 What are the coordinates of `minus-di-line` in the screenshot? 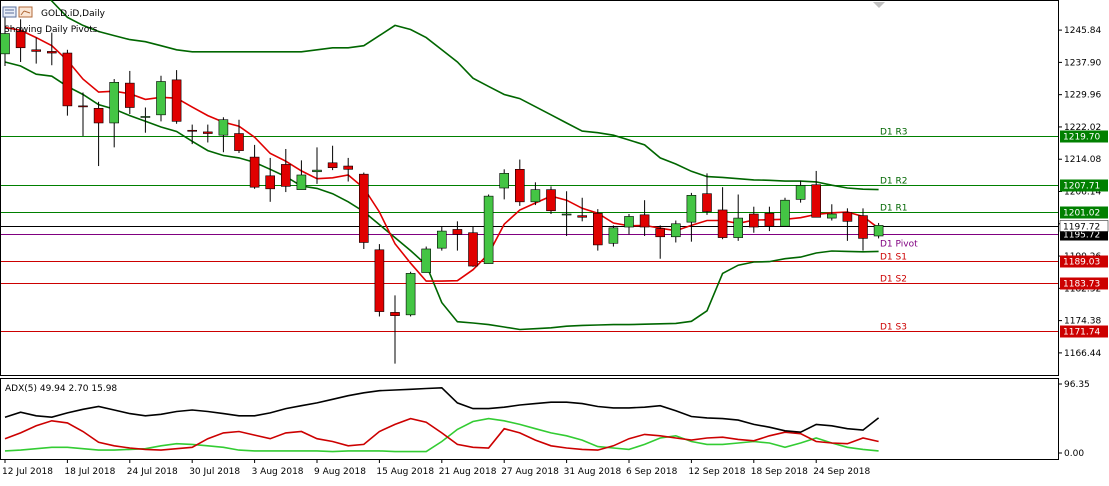 It's located at (441, 434).